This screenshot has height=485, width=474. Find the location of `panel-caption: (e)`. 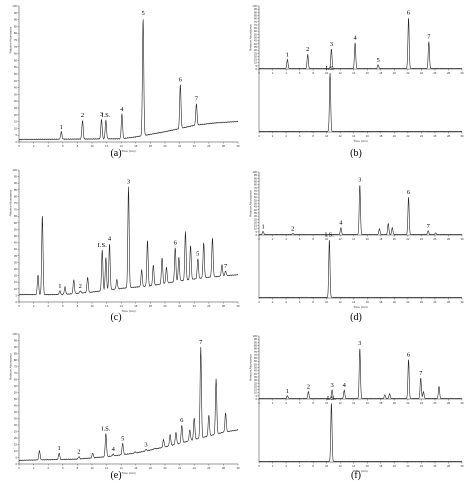

panel-caption: (e) is located at coordinates (115, 475).